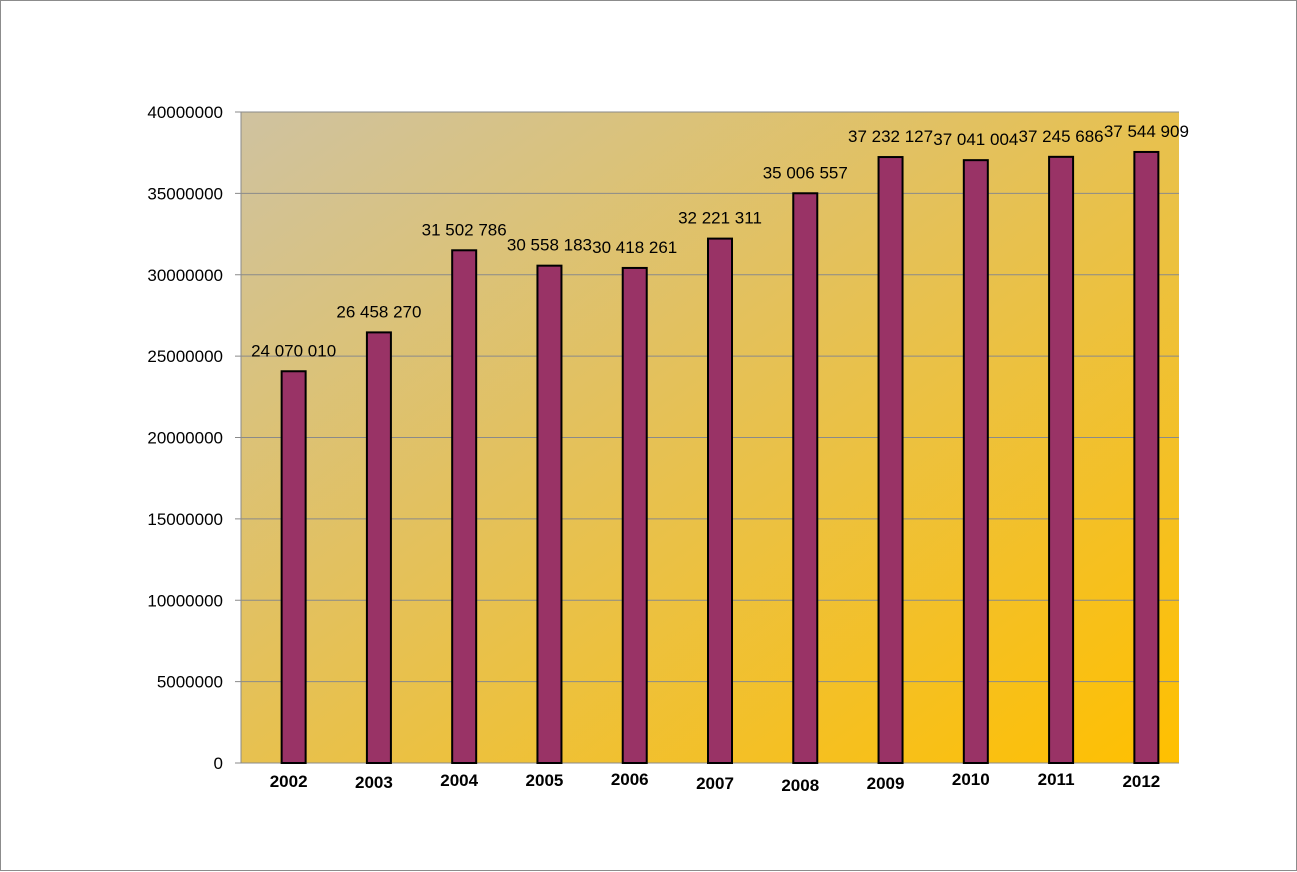 This screenshot has height=872, width=1297. Describe the element at coordinates (630, 779) in the screenshot. I see `x-tick-label: 2006` at that location.